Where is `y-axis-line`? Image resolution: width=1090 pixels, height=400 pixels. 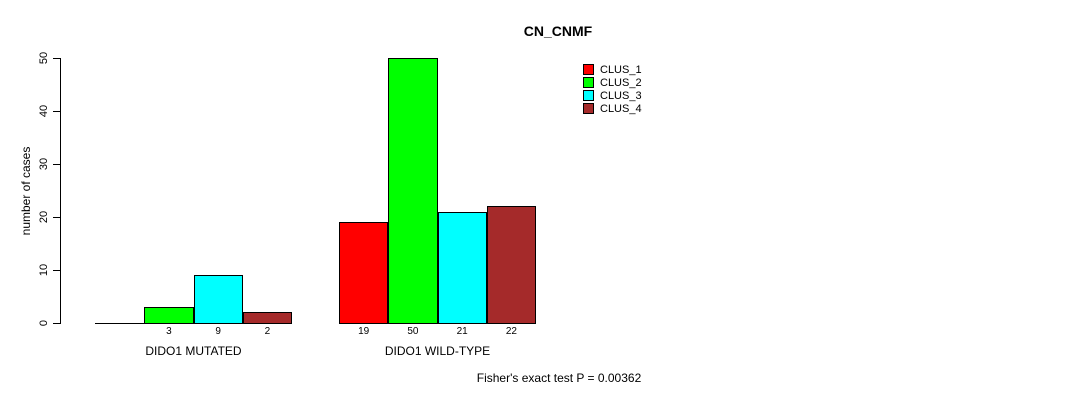 y-axis-line is located at coordinates (60, 191).